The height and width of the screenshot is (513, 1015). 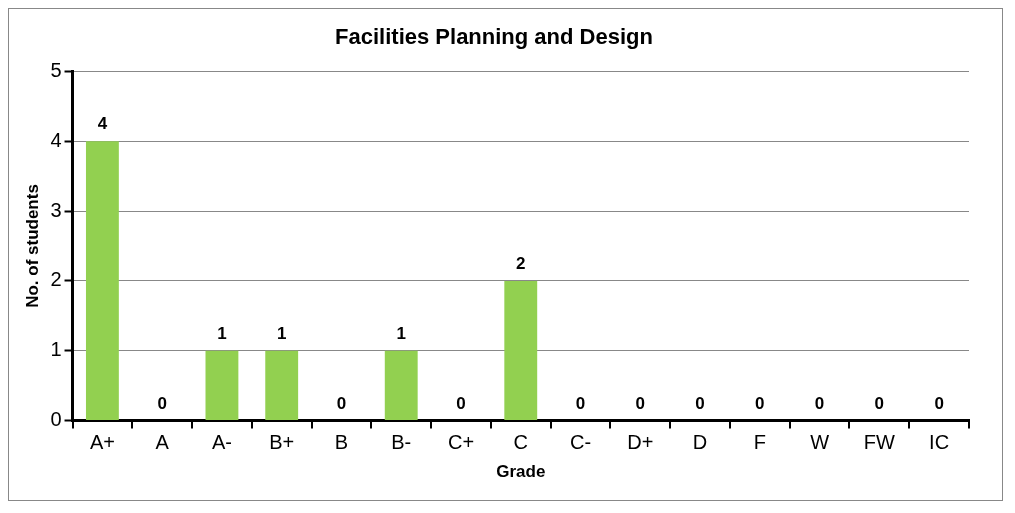 I want to click on x-tick-label: F, so click(x=759, y=442).